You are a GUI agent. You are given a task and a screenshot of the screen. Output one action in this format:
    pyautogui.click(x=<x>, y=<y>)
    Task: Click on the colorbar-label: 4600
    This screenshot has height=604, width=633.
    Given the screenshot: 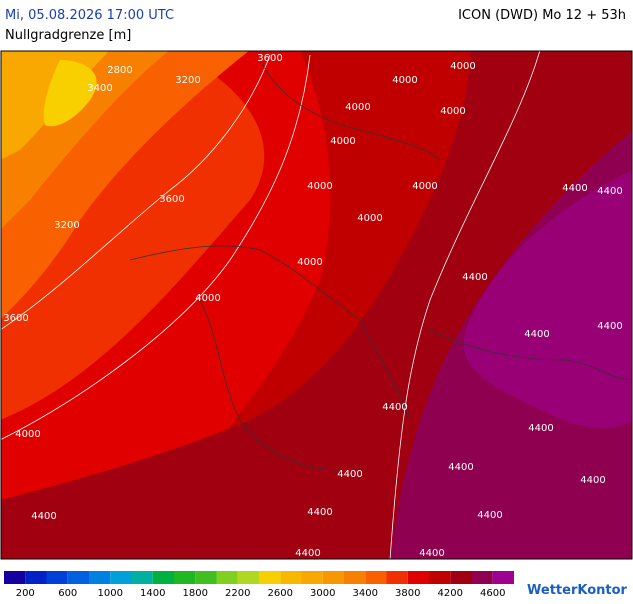 What is the action you would take?
    pyautogui.click(x=492, y=593)
    